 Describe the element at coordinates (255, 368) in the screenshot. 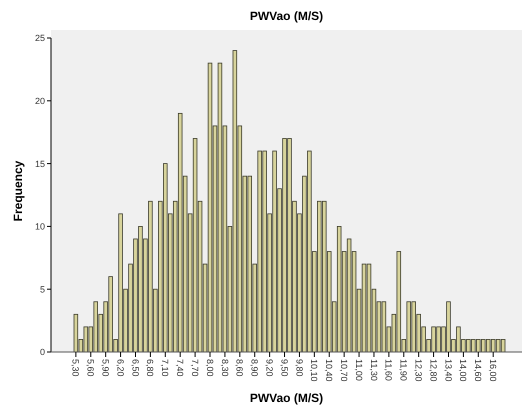

I see `x-tick-label: 8,90` at that location.